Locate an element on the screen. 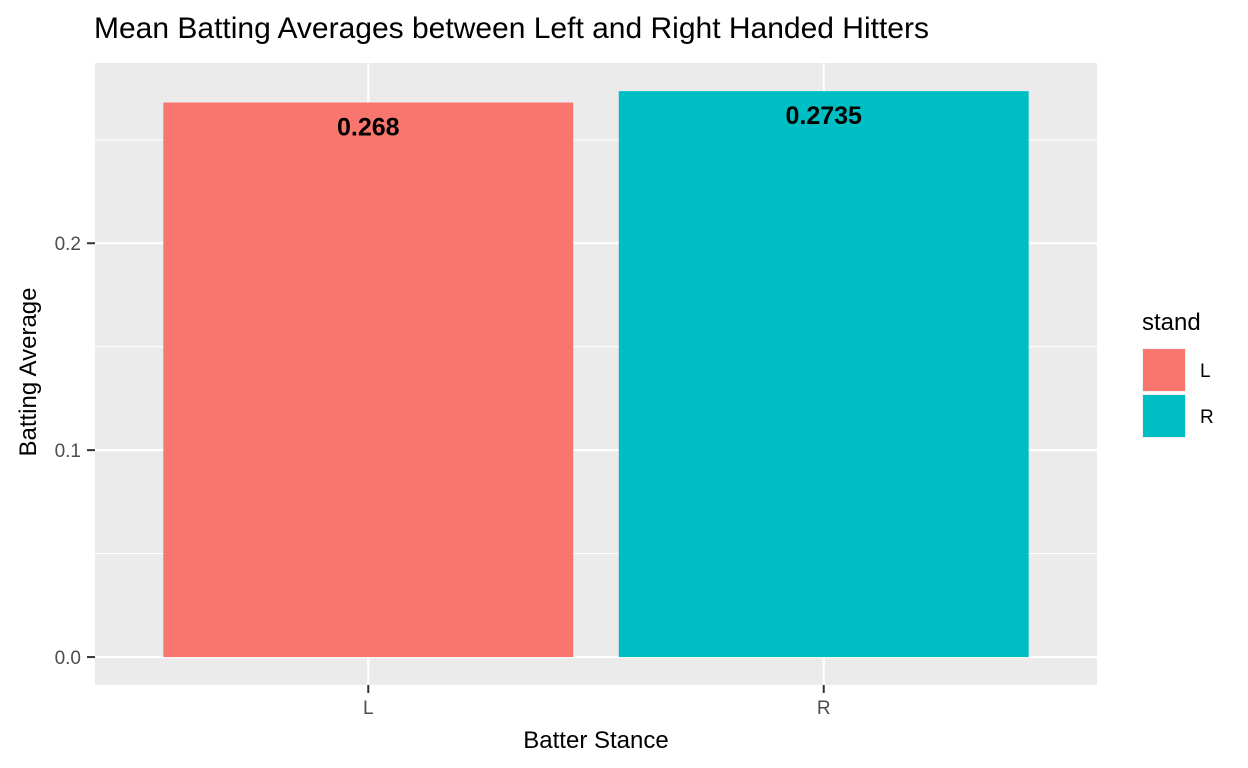 The image size is (1248, 768). legend-label-R: R is located at coordinates (1207, 417).